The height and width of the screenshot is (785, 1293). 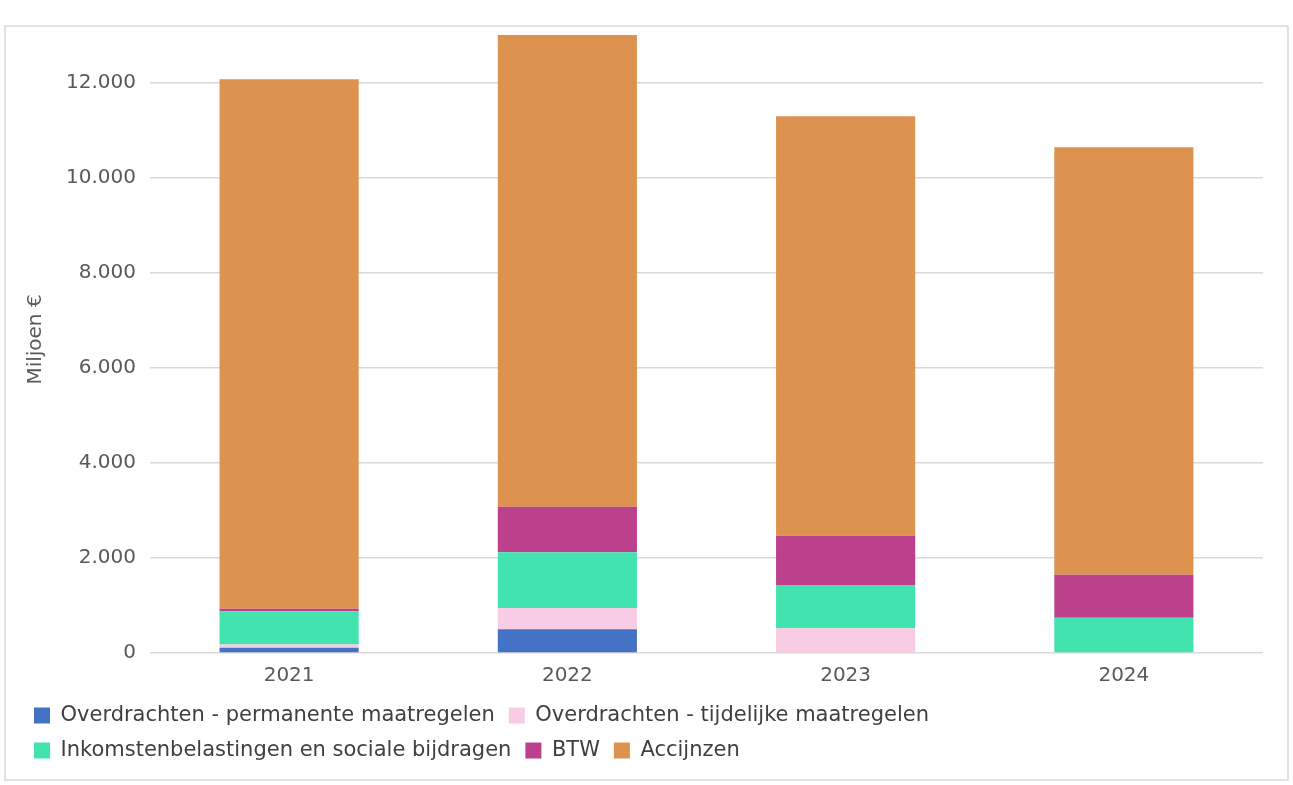 What do you see at coordinates (101, 176) in the screenshot?
I see `y-tick-label: 10.000` at bounding box center [101, 176].